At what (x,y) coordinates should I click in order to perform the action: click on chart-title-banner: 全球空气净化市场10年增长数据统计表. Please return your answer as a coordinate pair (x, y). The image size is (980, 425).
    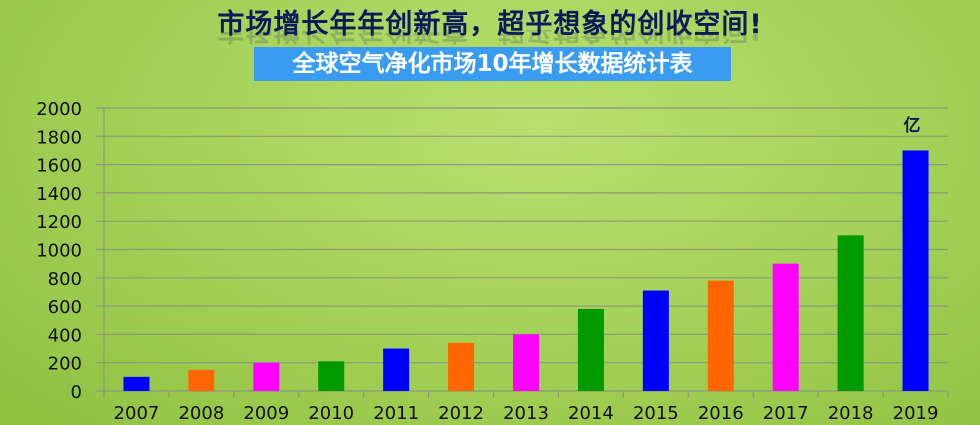
    Looking at the image, I should click on (492, 64).